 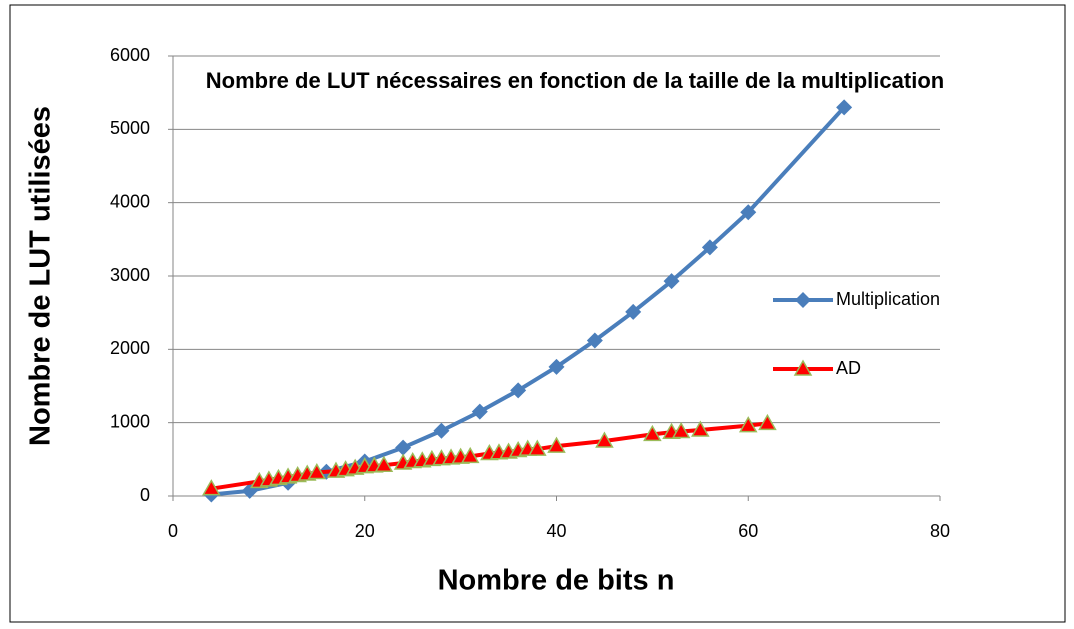 What do you see at coordinates (365, 531) in the screenshot?
I see `x-tick-label: 20` at bounding box center [365, 531].